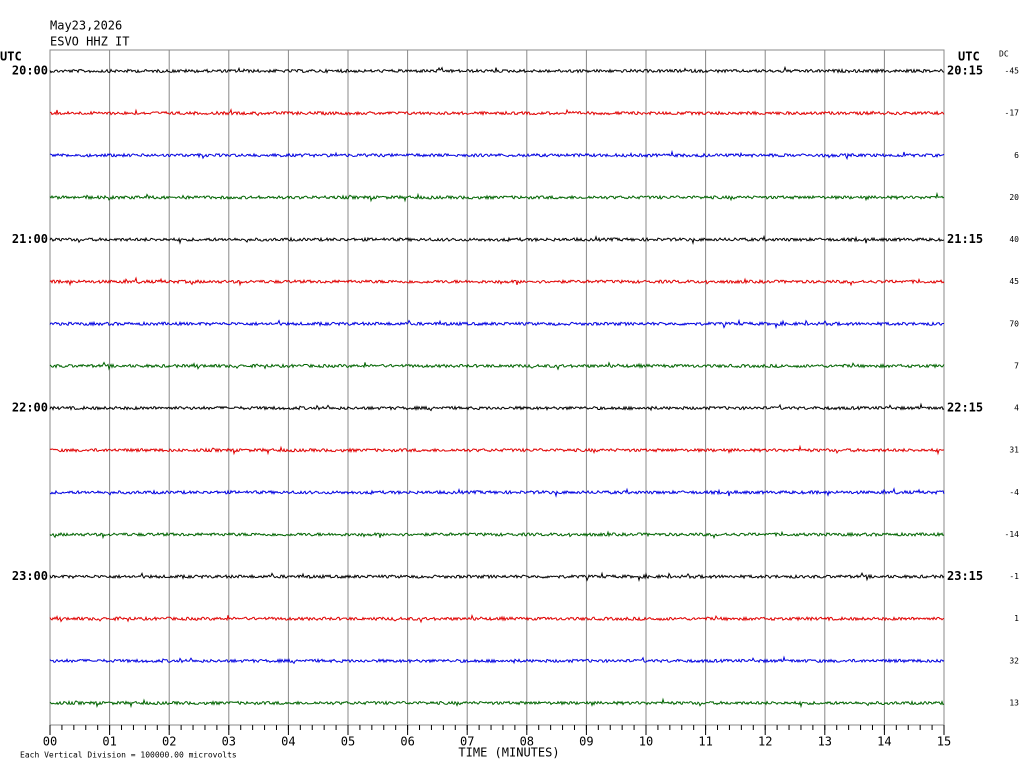  I want to click on dc-value: -1, so click(1014, 576).